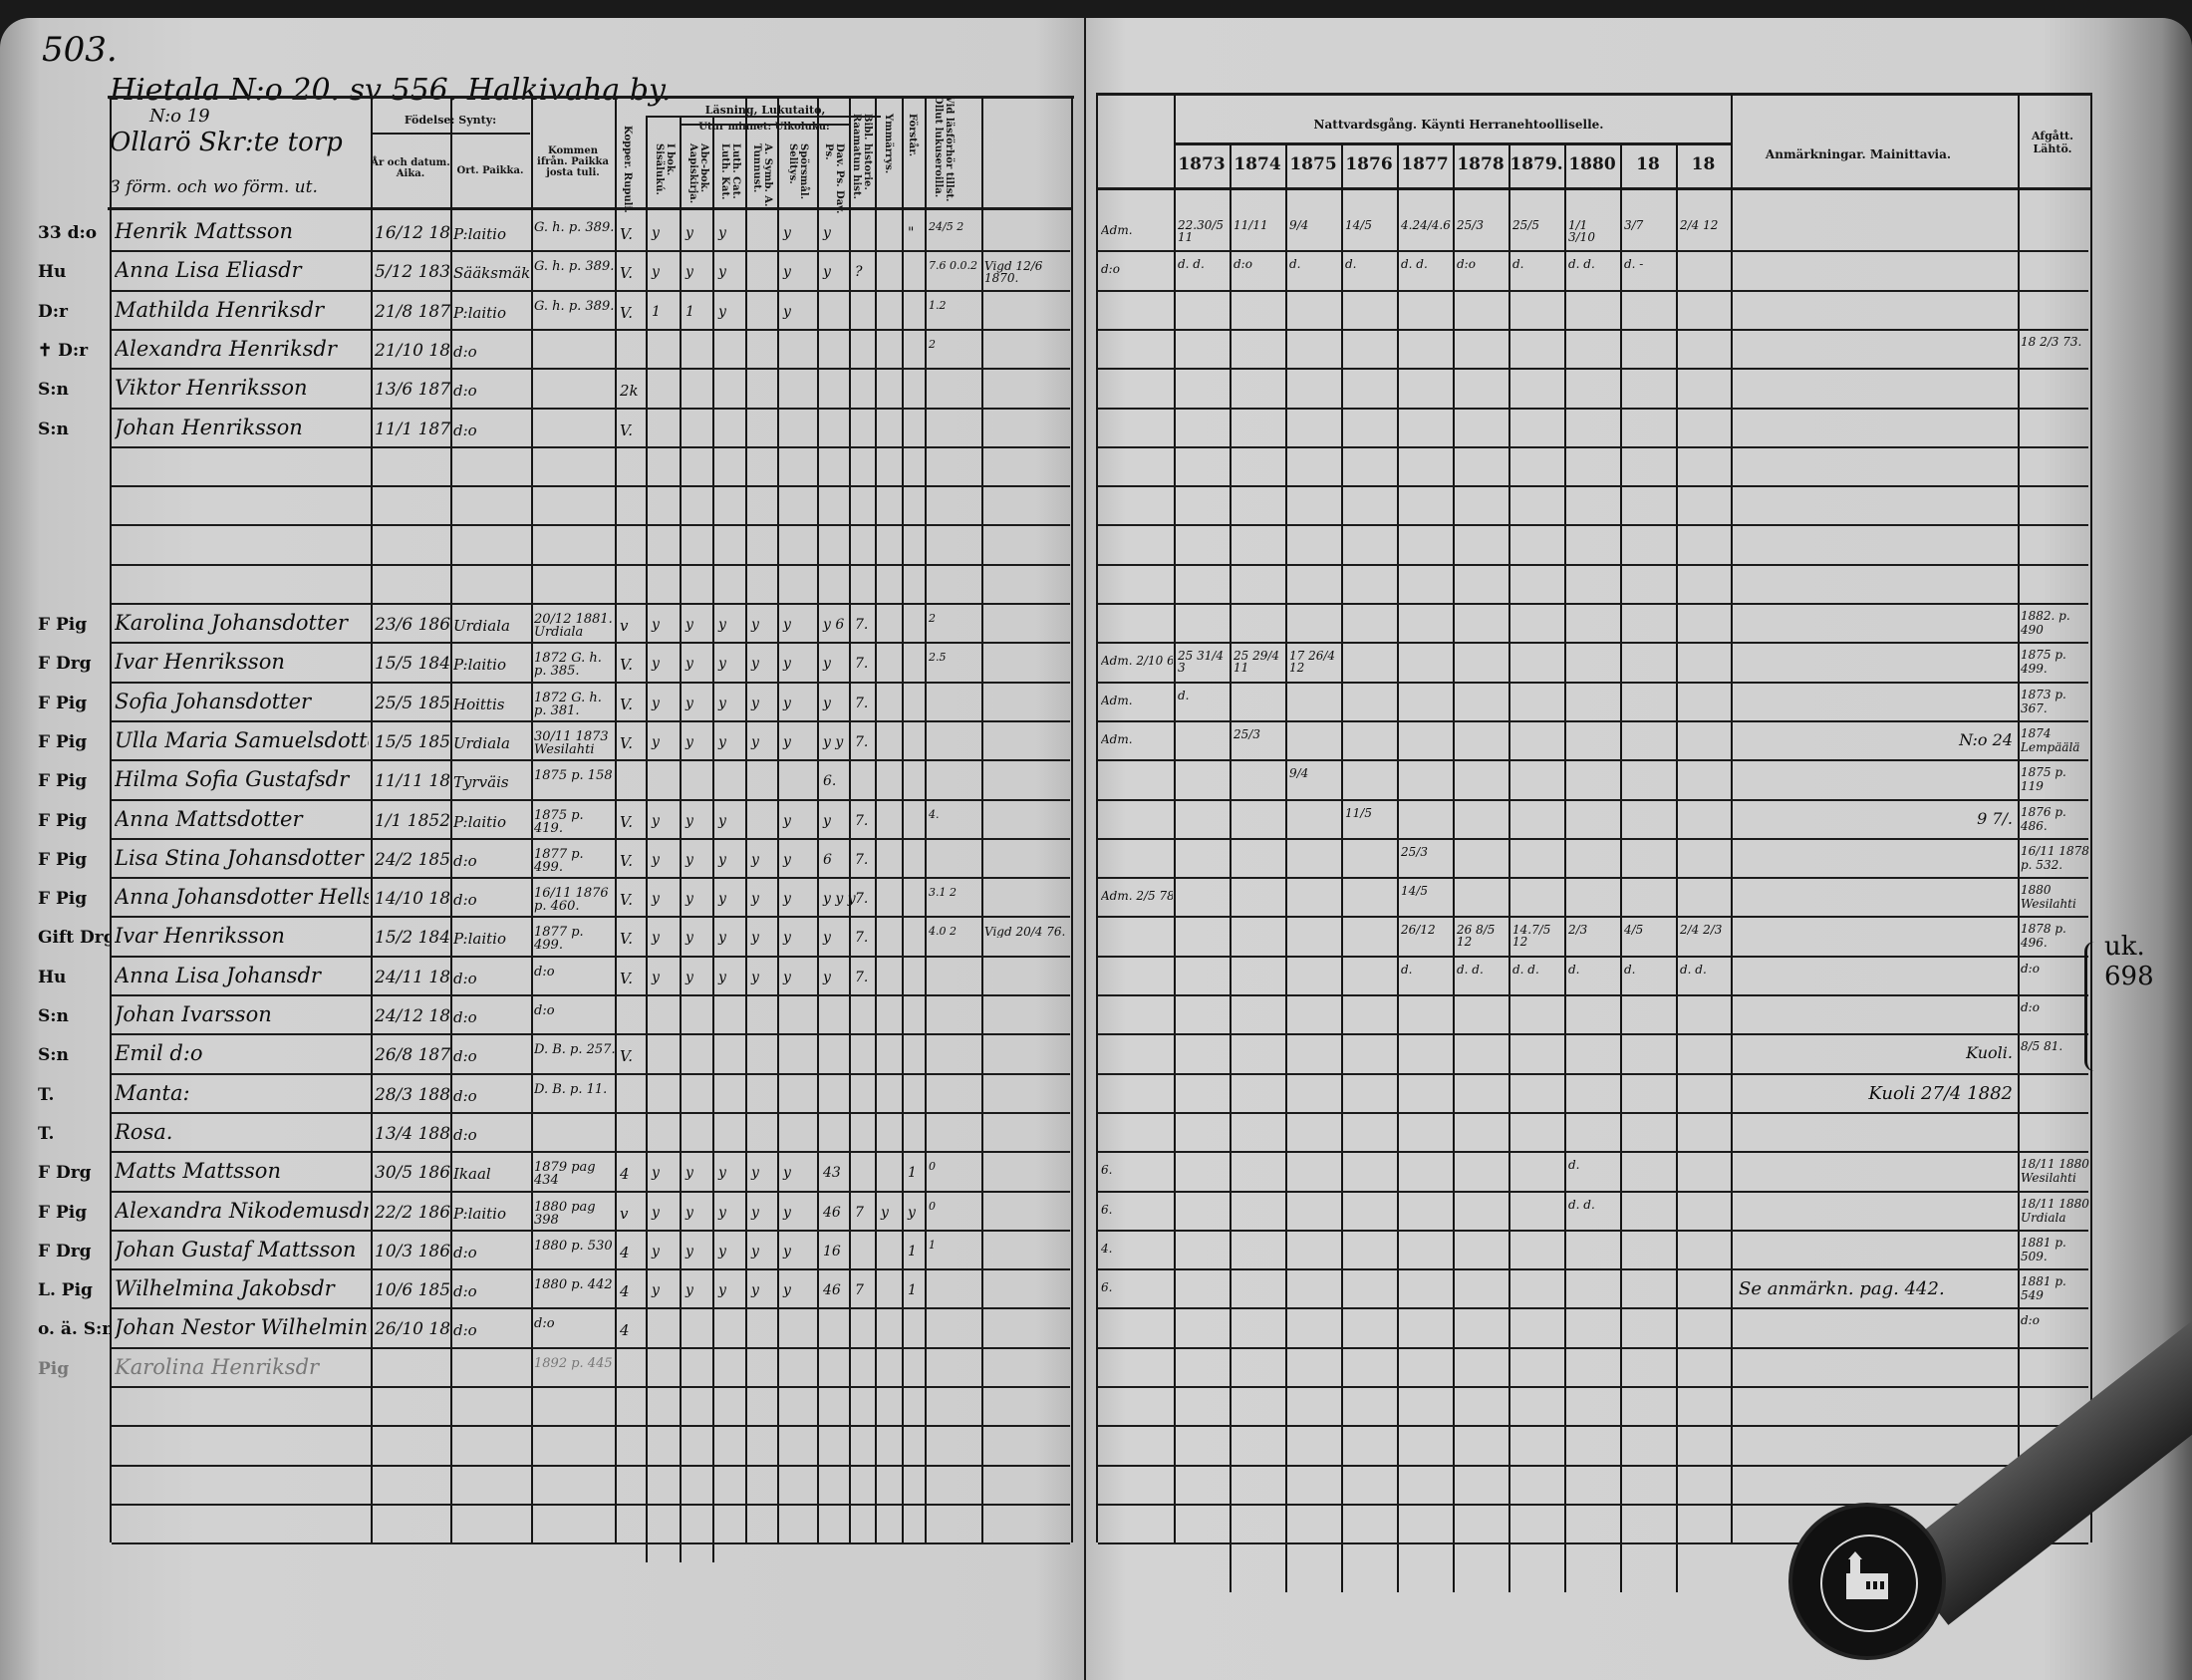  I want to click on communion-date: 17 26/4 12, so click(1312, 662).